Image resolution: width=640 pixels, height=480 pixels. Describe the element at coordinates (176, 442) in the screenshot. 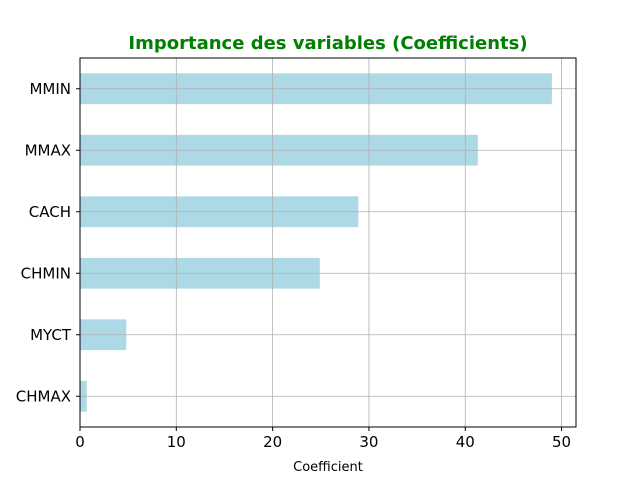

I see `x-tick-label: 10` at that location.